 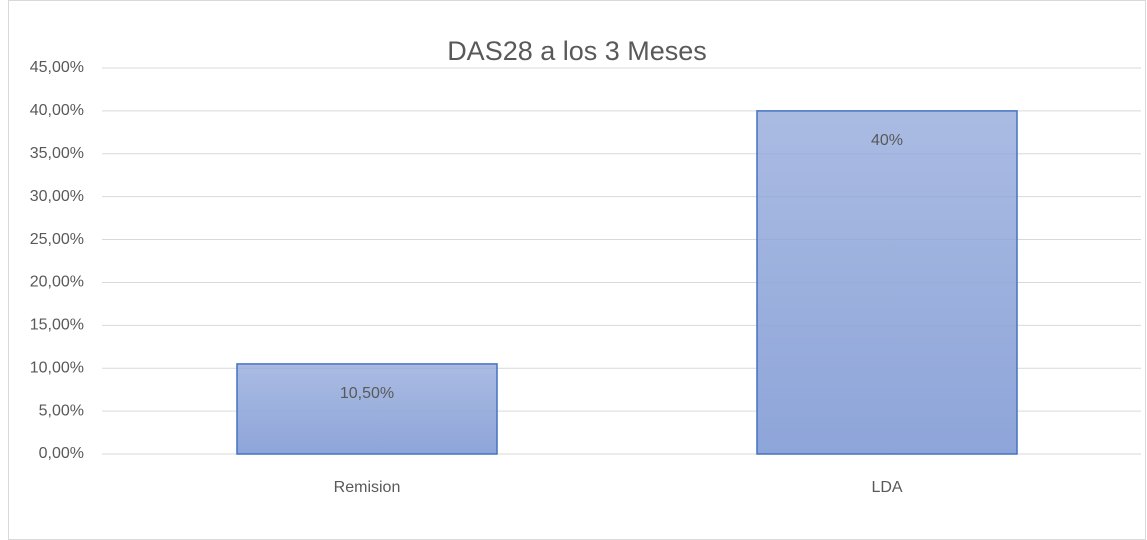 What do you see at coordinates (57, 325) in the screenshot?
I see `y-tick-label: 15,00%` at bounding box center [57, 325].